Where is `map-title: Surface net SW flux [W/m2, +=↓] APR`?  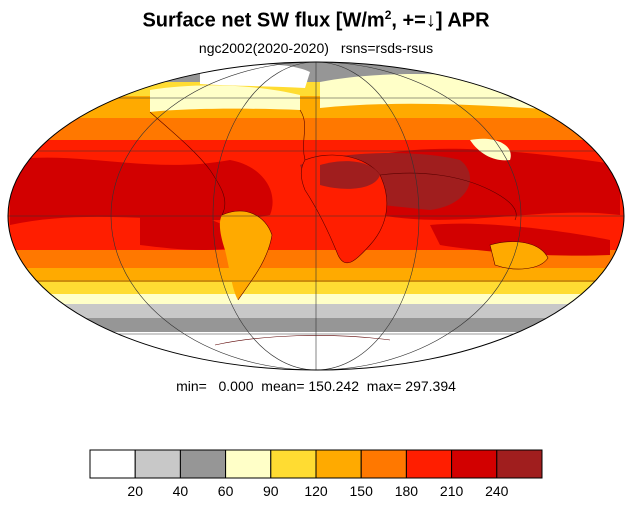
map-title: Surface net SW flux [W/m2, +=↓] APR is located at coordinates (316, 20).